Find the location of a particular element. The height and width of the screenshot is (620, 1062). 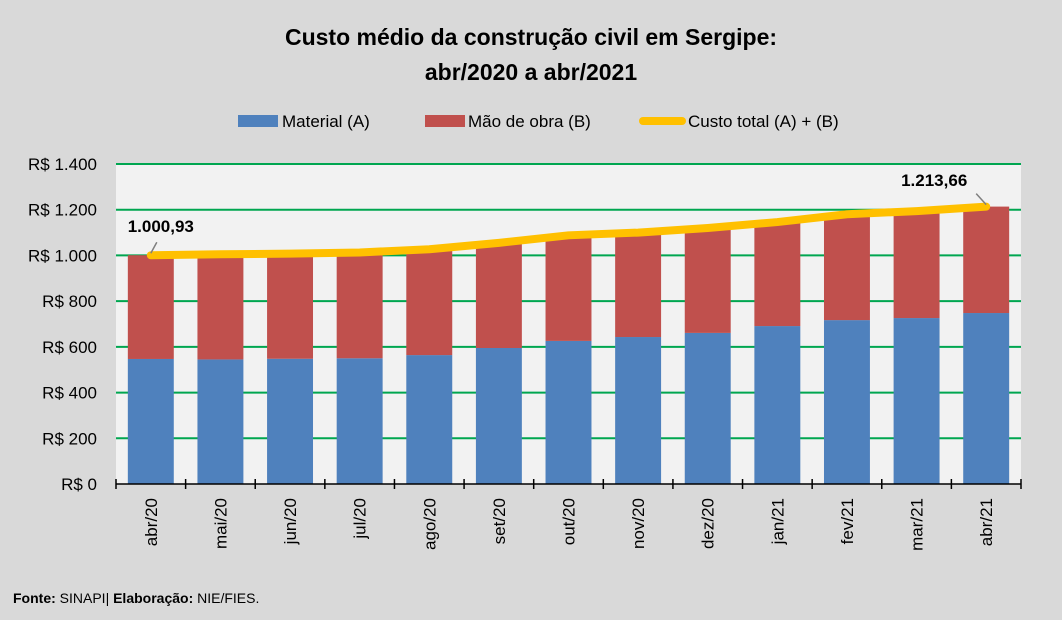

y-tick-label: R$ 800 is located at coordinates (69, 301).